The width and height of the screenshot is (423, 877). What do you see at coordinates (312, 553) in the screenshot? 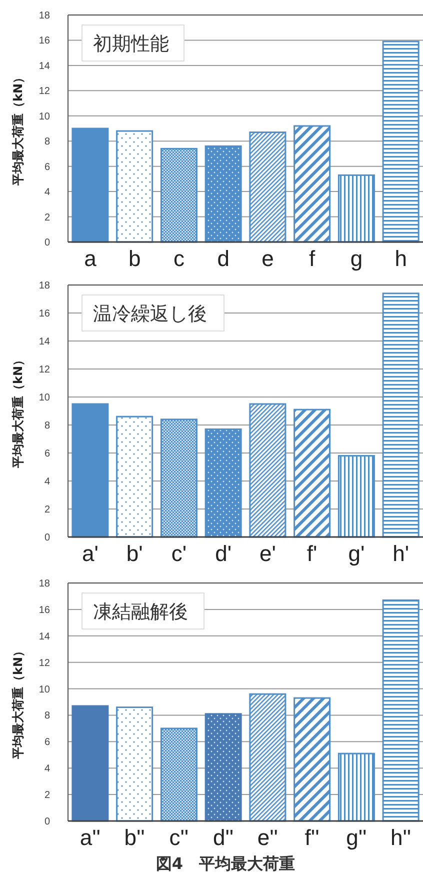
I see `x-tick-label: f'` at bounding box center [312, 553].